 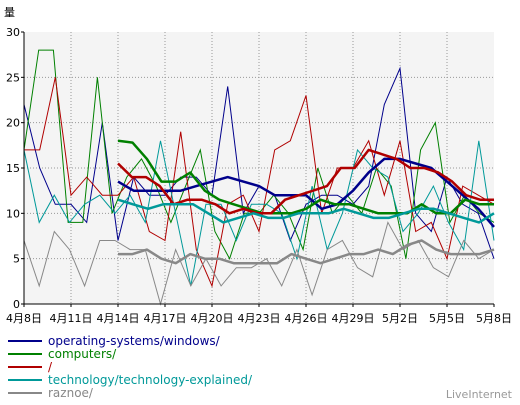 I want to click on legend-item: technology/technology-explained/, so click(x=130, y=380).